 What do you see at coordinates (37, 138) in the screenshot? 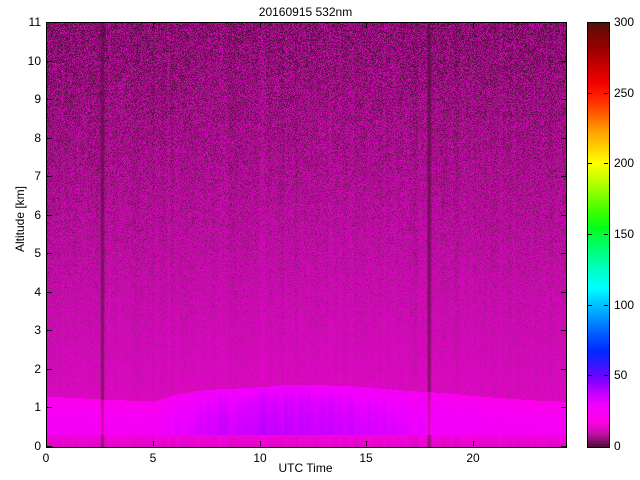
I see `y-tick-label: 8` at bounding box center [37, 138].